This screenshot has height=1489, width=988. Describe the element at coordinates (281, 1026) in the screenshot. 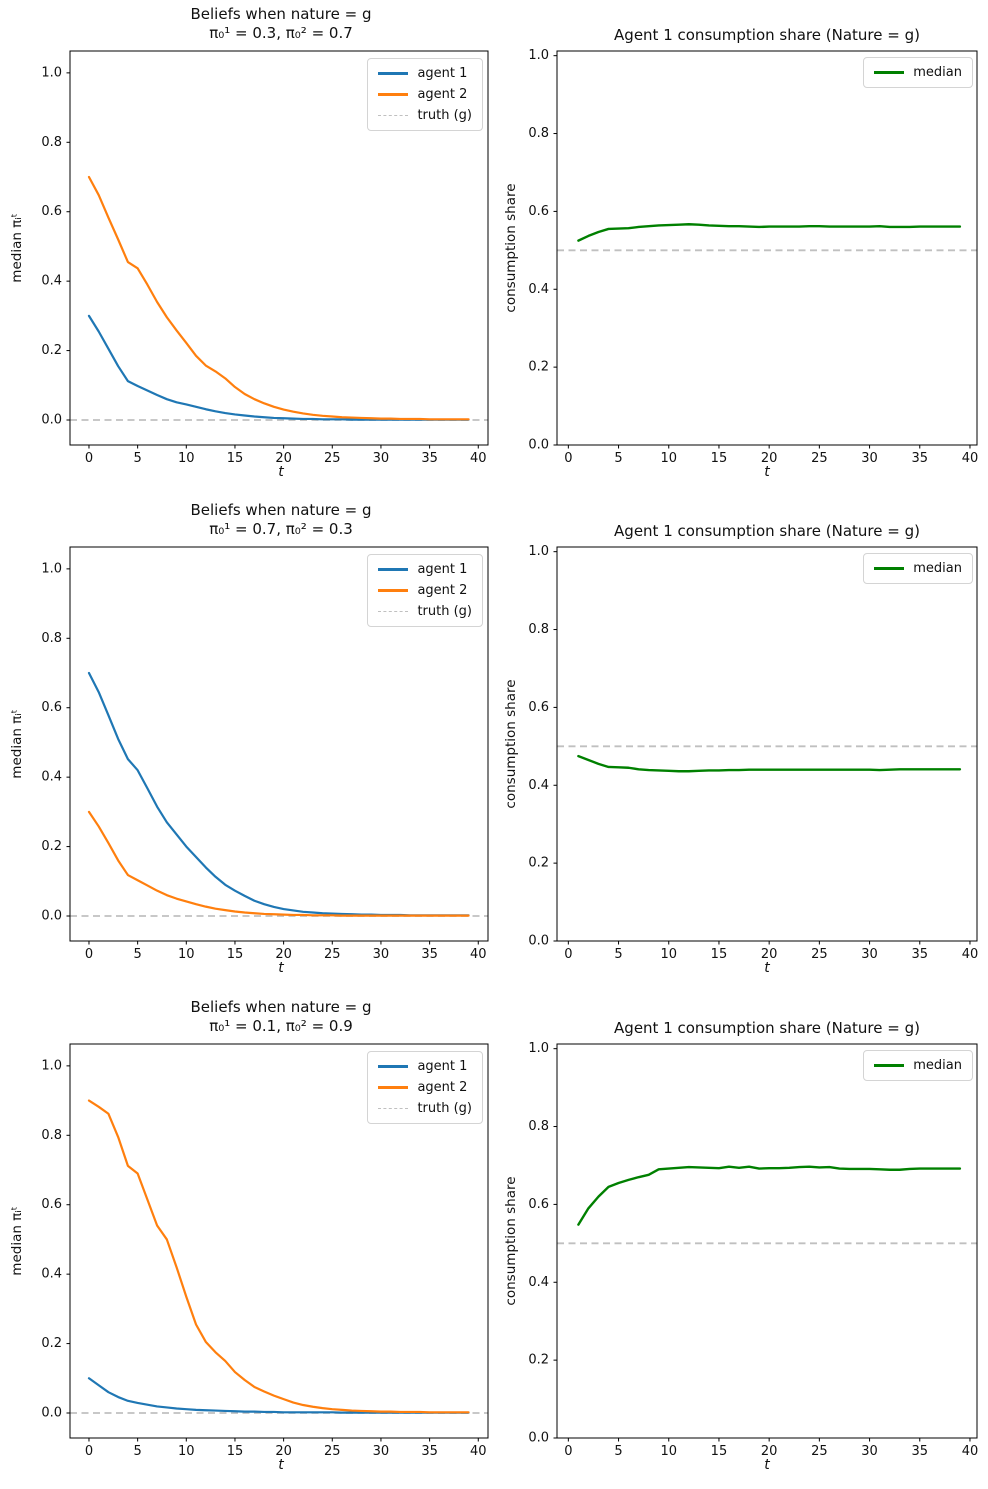

I see `plot-subtitle: π₀¹ = 0.1, π₀² = 0.9` at that location.